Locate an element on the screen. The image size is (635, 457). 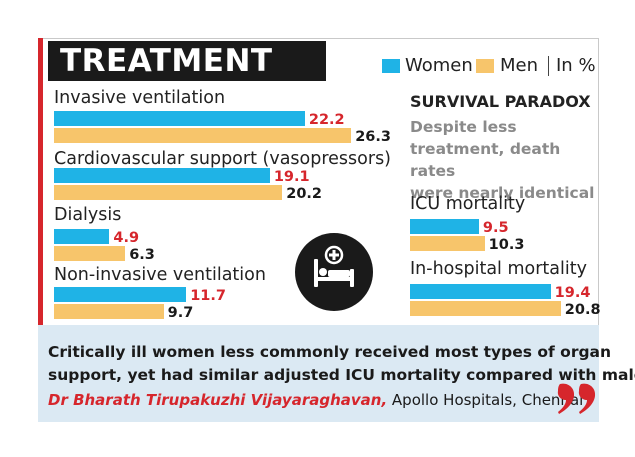
bar-women-in-hospital-mortality is located at coordinates (480, 291).